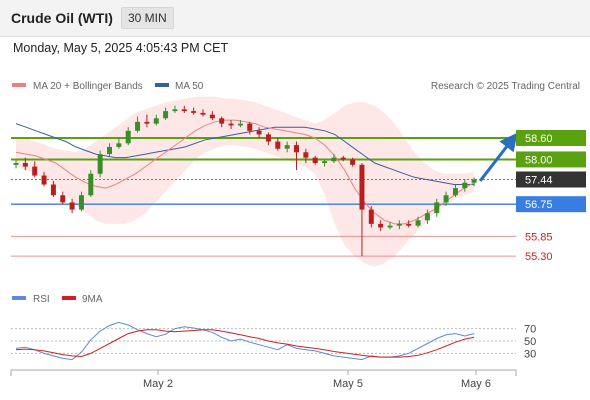  What do you see at coordinates (539, 257) in the screenshot?
I see `level-label: 55.30` at bounding box center [539, 257].